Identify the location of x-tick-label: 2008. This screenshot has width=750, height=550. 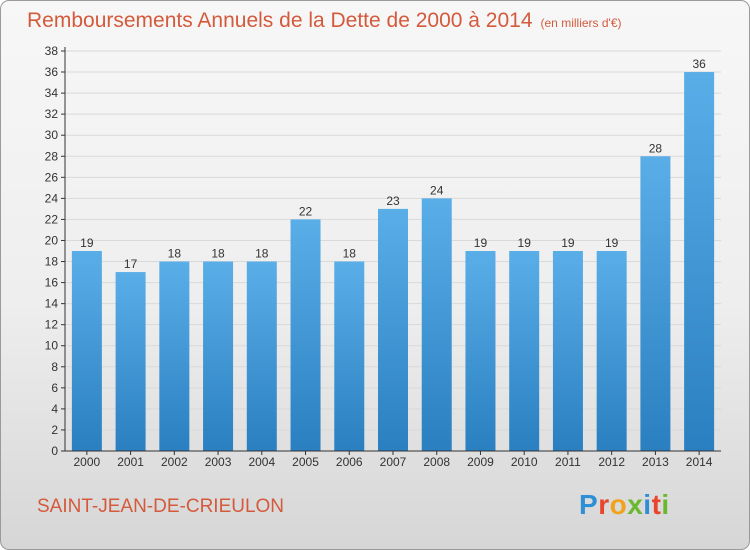
(436, 462).